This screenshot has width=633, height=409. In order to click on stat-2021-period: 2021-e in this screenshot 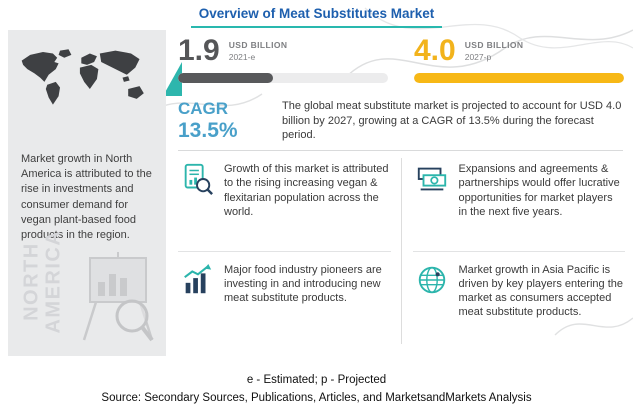, I will do `click(242, 57)`.